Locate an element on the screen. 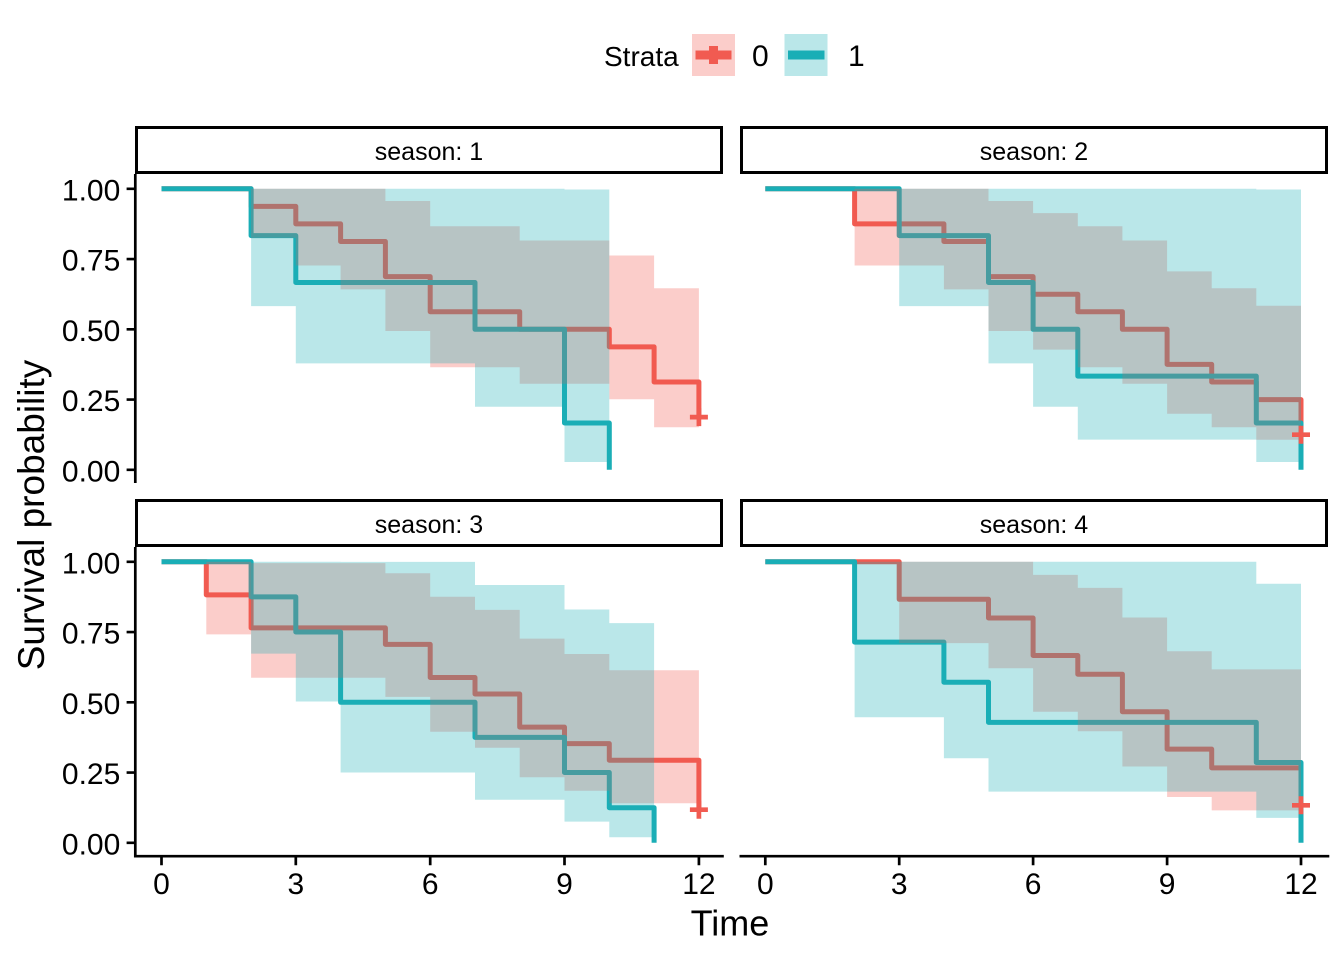 The image size is (1344, 965). svg-text: Strata is located at coordinates (641, 56).